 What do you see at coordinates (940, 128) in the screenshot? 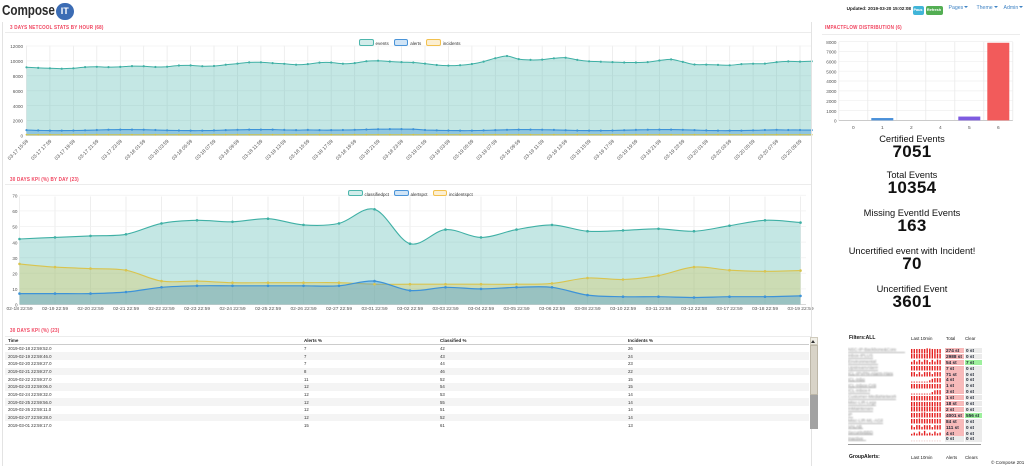
I see `svg-text: 4` at bounding box center [940, 128].